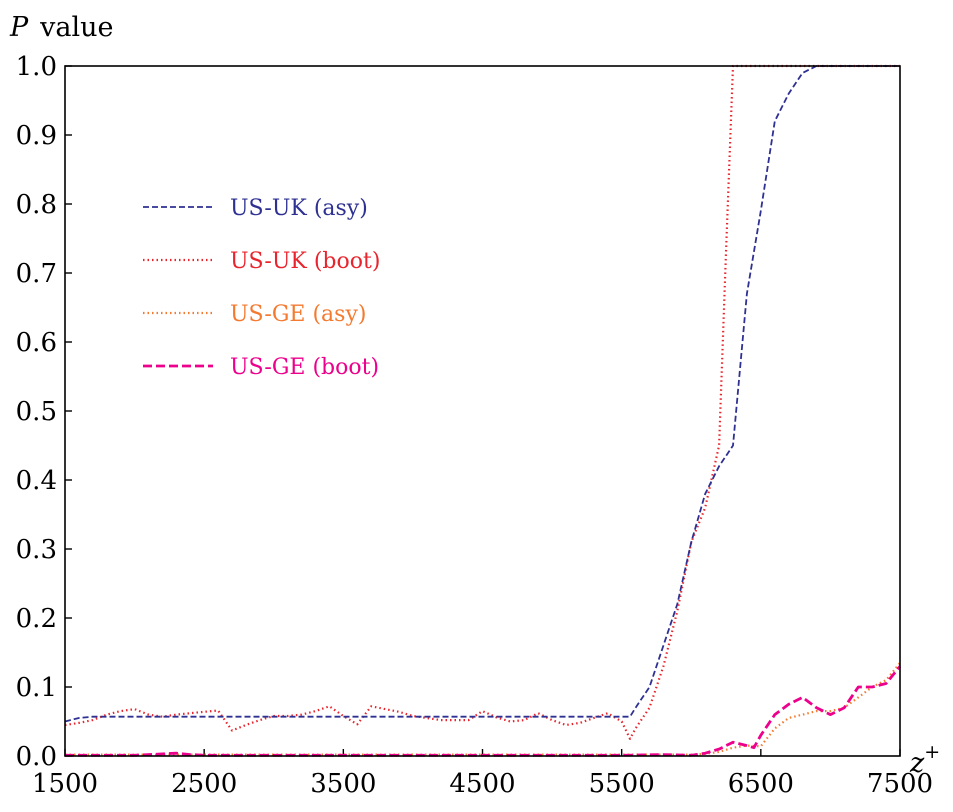 This screenshot has width=953, height=812. I want to click on y-tick-label: 0.1, so click(36, 688).